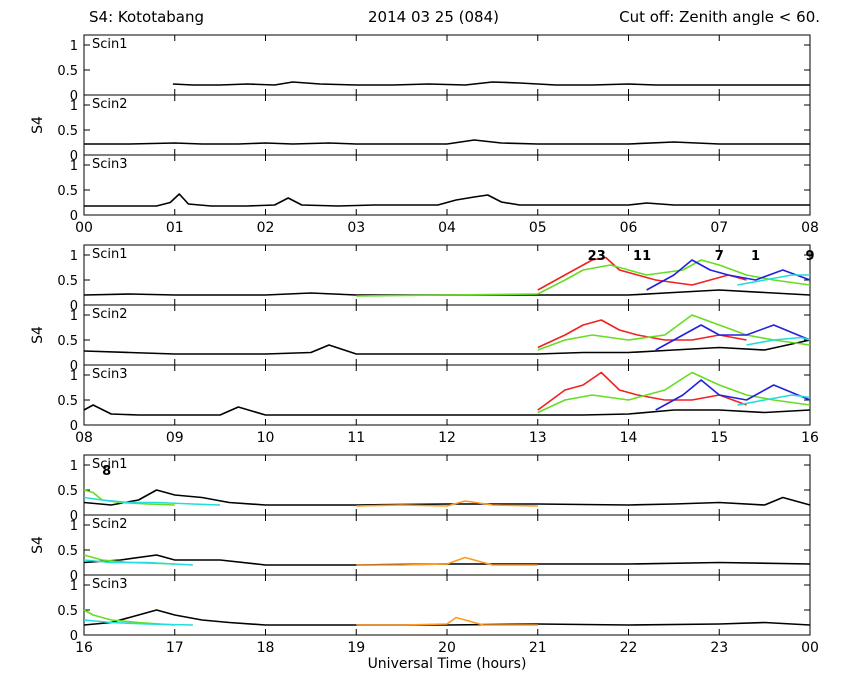 The image size is (850, 680). I want to click on x-tick-label: 10, so click(266, 438).